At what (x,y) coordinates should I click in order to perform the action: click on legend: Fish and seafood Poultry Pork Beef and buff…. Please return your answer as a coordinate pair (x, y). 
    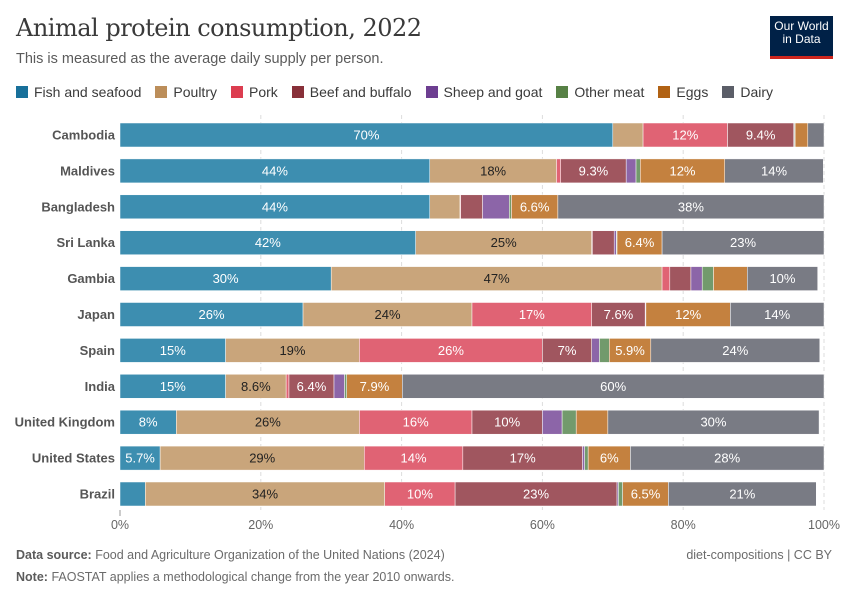
    Looking at the image, I should click on (394, 92).